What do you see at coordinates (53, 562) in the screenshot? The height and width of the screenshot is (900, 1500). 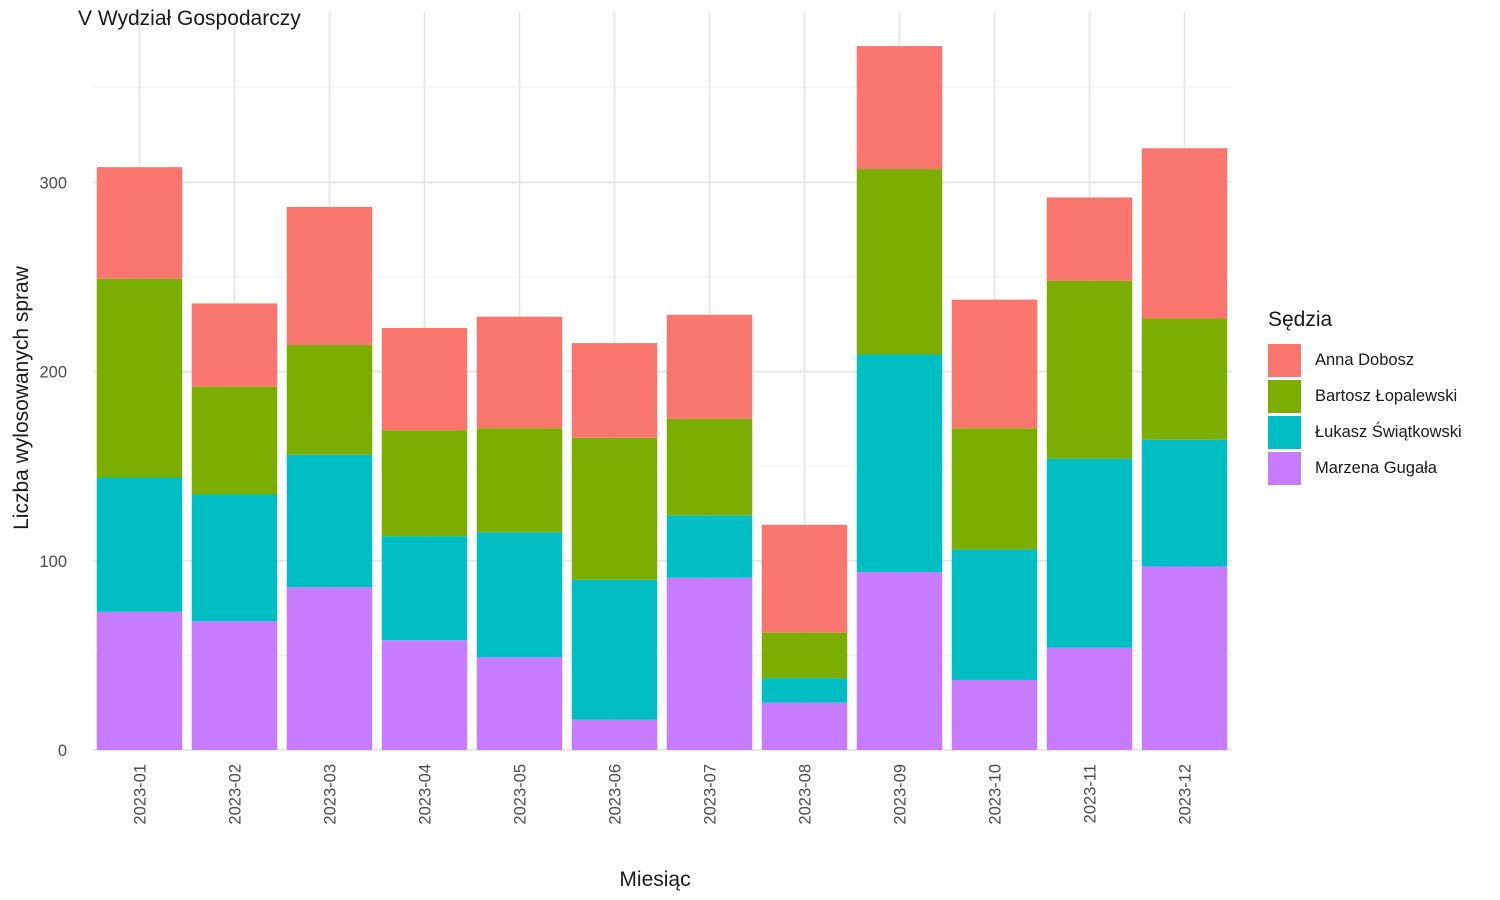 I see `y-tick-label: 100` at bounding box center [53, 562].